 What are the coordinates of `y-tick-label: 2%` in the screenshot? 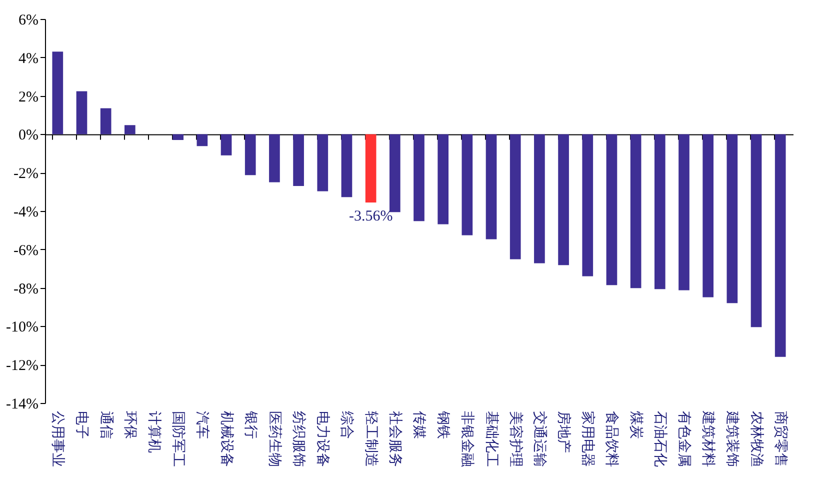 It's located at (28, 97).